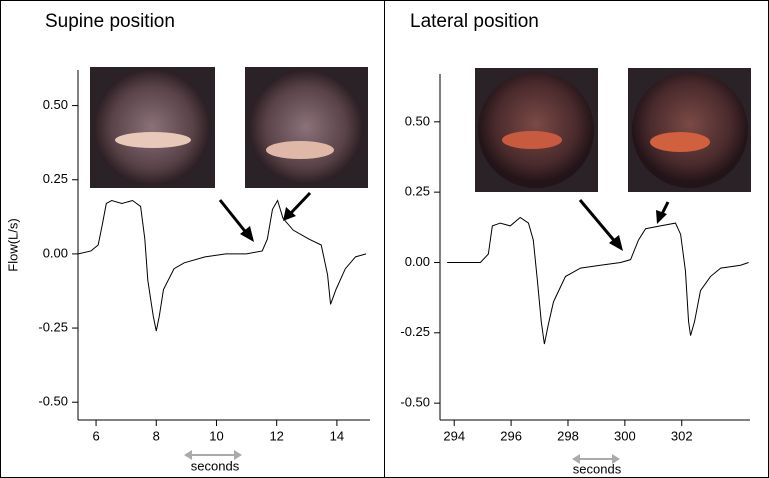 This screenshot has height=478, width=769. What do you see at coordinates (402, 457) in the screenshot?
I see `time-scale-arrows` at bounding box center [402, 457].